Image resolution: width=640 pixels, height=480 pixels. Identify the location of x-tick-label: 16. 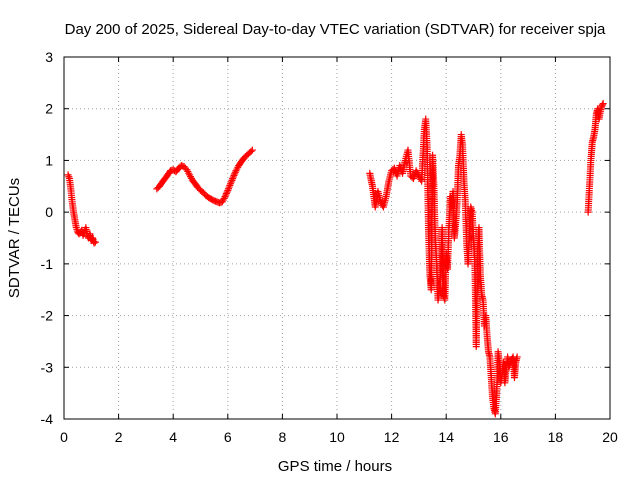
(501, 437).